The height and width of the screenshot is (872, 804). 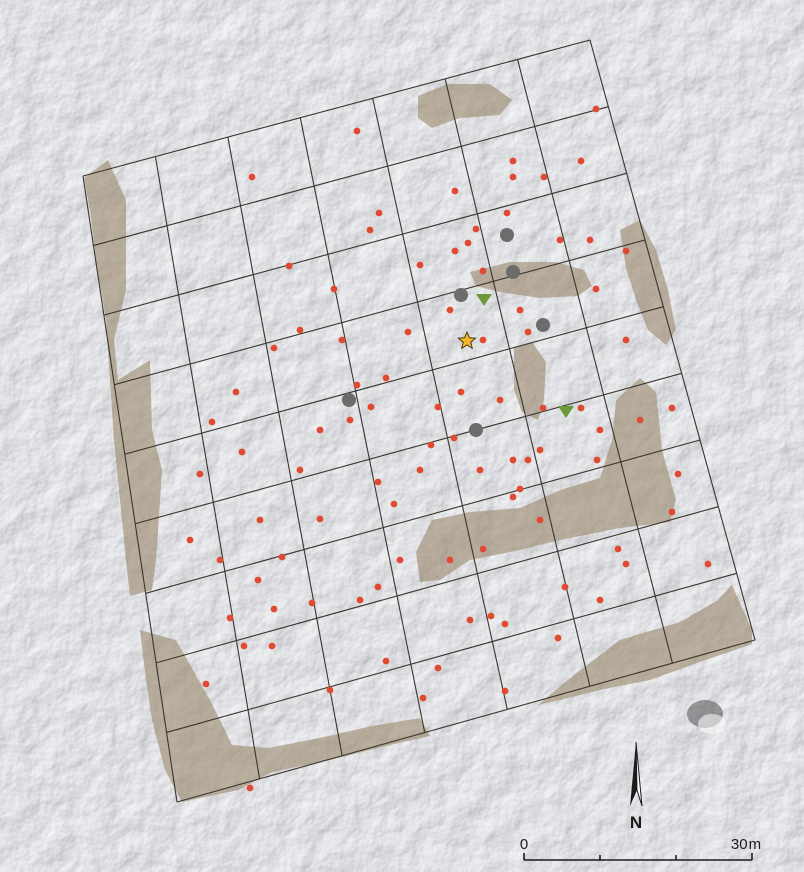 What do you see at coordinates (739, 844) in the screenshot?
I see `scale-end-value: 30` at bounding box center [739, 844].